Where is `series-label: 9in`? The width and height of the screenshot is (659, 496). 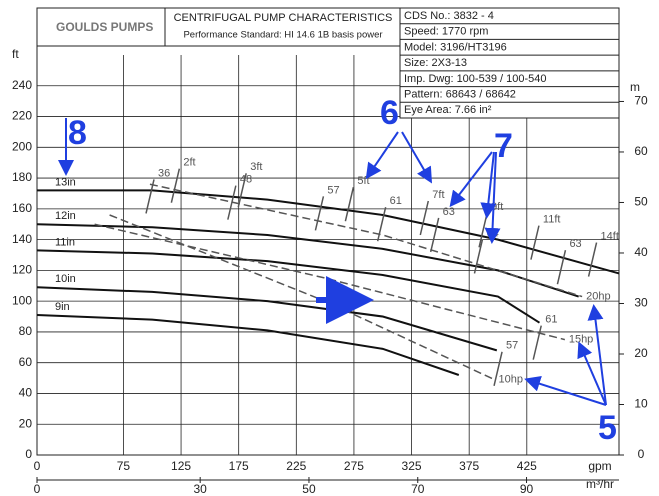
series-label: 9in is located at coordinates (62, 307).